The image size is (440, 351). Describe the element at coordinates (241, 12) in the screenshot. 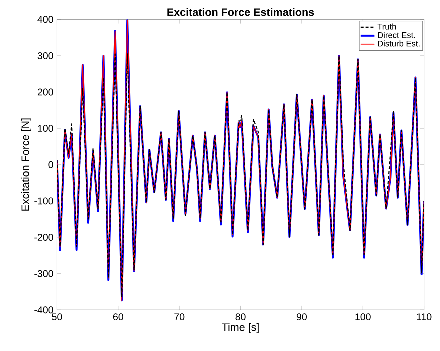

I see `chart-title: Excitation Force Estimations` at that location.